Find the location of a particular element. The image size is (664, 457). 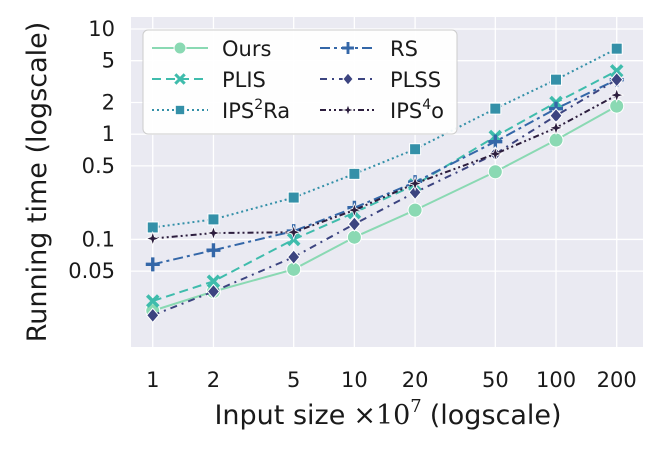

legend-box is located at coordinates (300, 82).